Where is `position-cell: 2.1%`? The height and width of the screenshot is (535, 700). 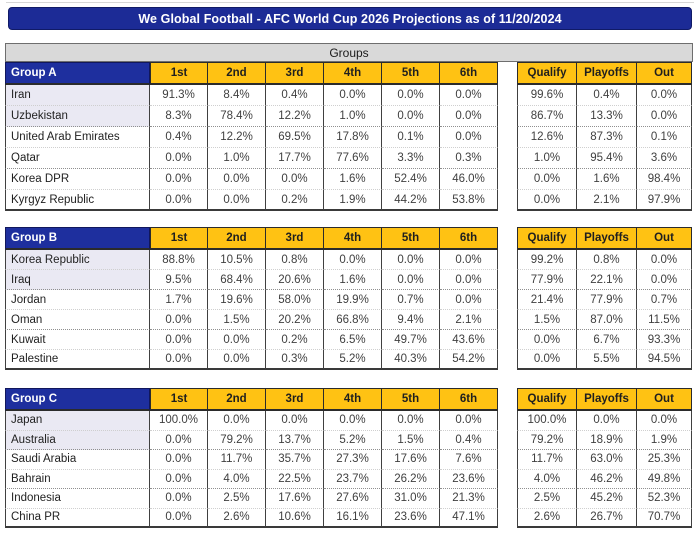 position-cell: 2.1% is located at coordinates (469, 320).